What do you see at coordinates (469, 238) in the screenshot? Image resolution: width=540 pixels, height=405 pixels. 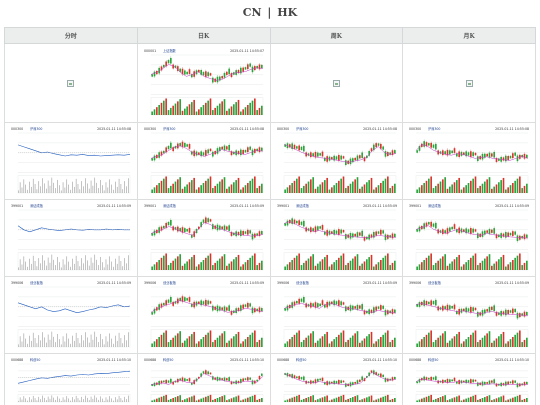 I see `monthly-chart-container: 399001 深证成指 2025-01-11 14:55:09` at bounding box center [469, 238].